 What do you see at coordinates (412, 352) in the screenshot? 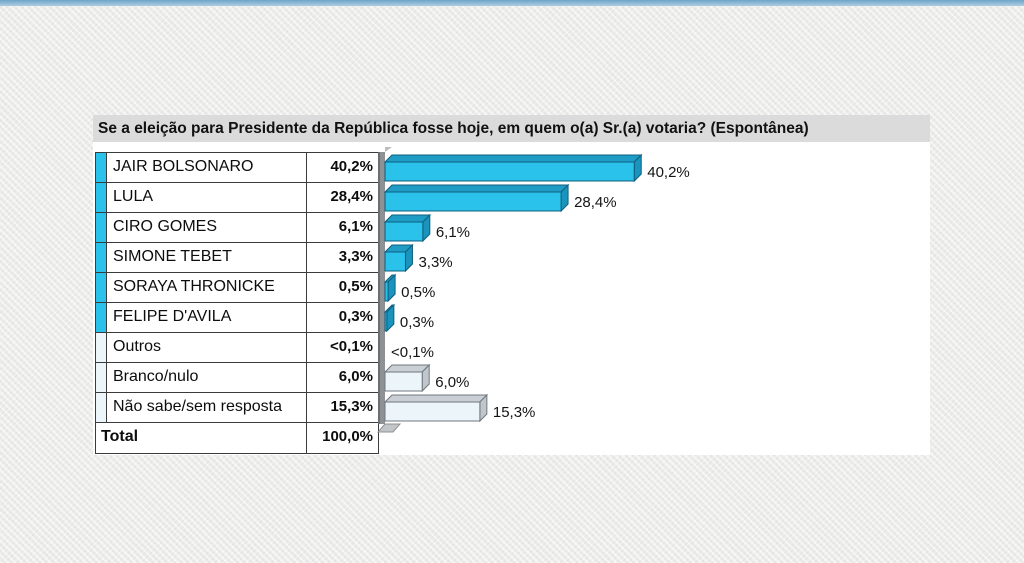
I see `bar-value-label: <0,1%` at bounding box center [412, 352].